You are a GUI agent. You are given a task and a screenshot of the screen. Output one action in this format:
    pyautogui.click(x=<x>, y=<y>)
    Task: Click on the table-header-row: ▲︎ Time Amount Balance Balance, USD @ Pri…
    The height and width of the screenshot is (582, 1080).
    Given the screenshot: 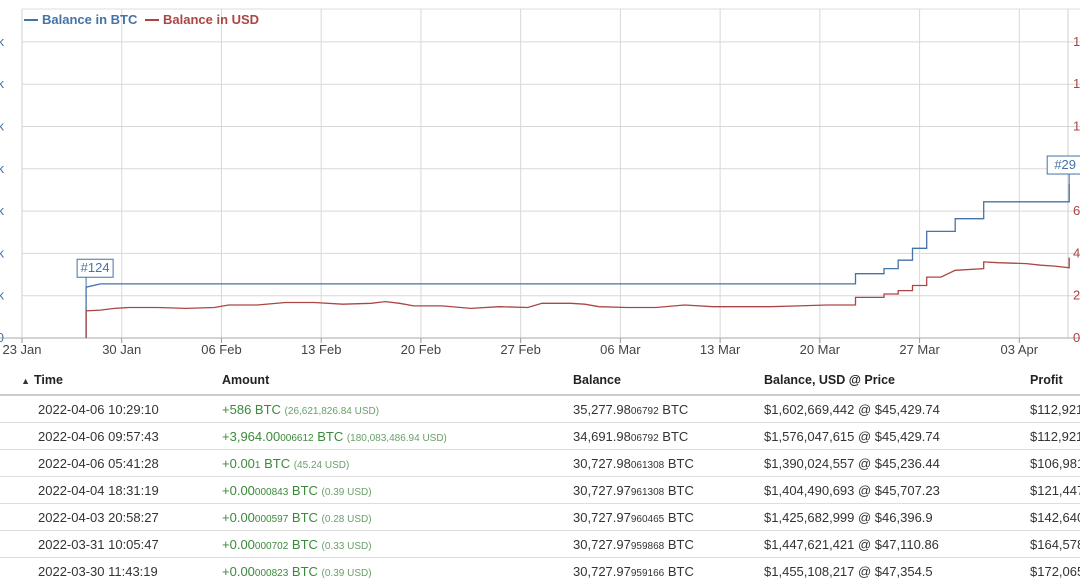 What is the action you would take?
    pyautogui.click(x=540, y=381)
    